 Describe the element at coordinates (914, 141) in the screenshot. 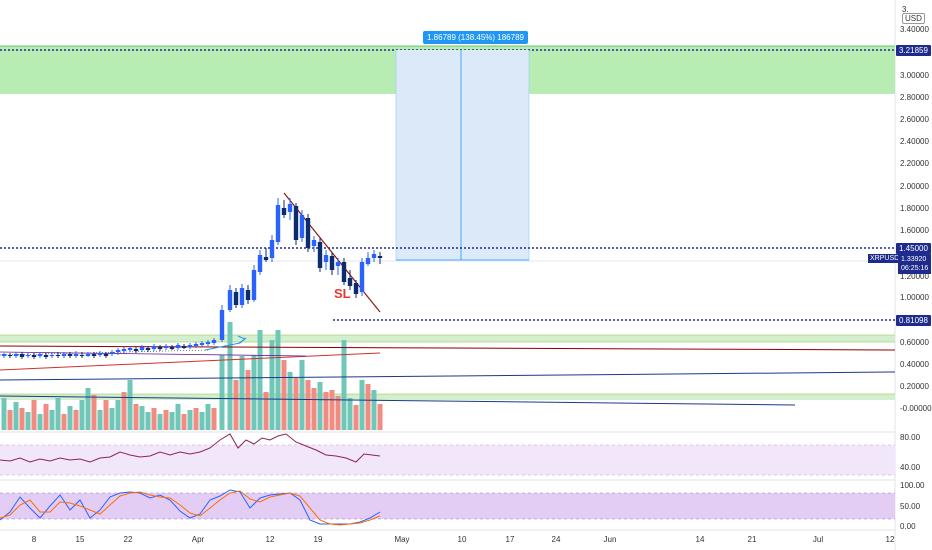

I see `price-axis-label: 2.40000` at that location.